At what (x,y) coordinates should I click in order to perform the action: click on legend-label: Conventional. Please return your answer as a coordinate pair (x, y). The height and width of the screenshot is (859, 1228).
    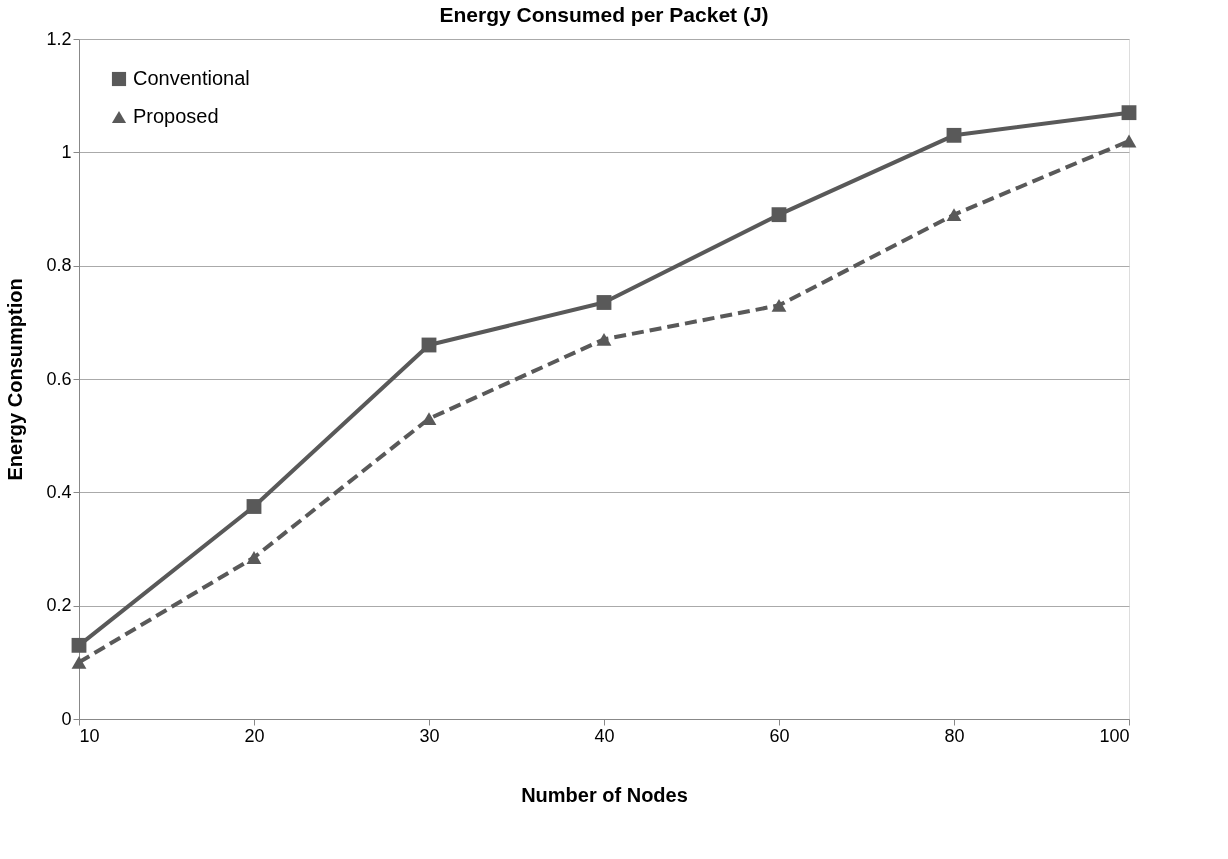
    Looking at the image, I should click on (191, 78).